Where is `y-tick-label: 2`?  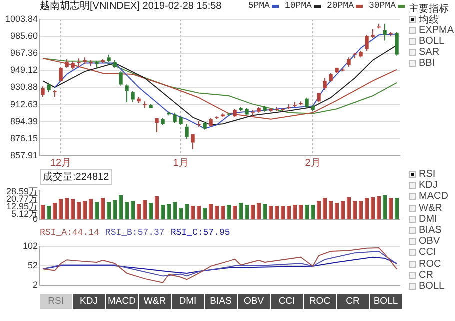
y-tick-label: 2 is located at coordinates (35, 285).